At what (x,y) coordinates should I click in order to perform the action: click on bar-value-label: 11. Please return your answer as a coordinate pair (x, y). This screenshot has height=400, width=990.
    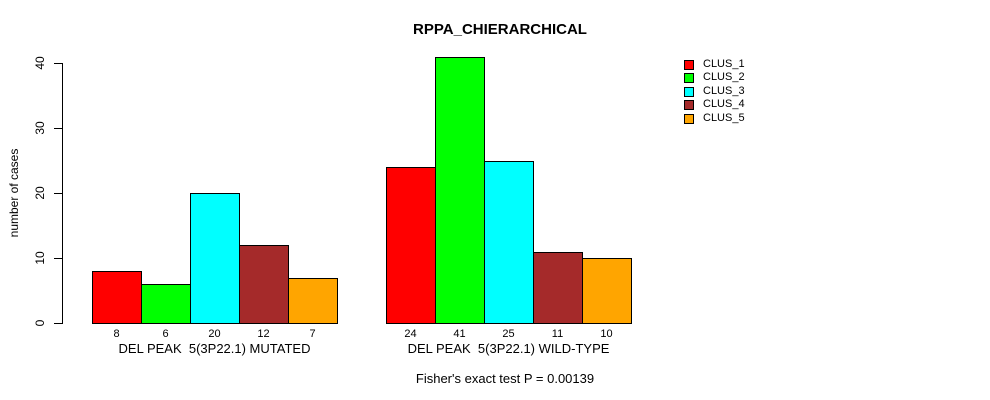
    Looking at the image, I should click on (557, 334).